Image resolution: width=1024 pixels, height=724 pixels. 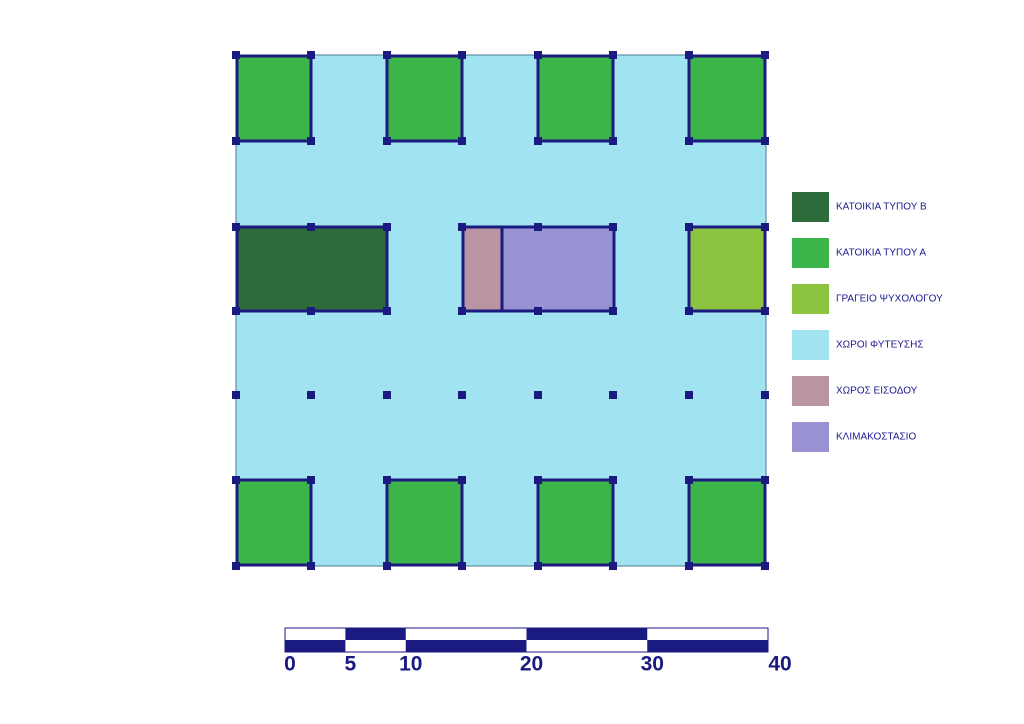 What do you see at coordinates (558, 269) in the screenshot?
I see `staircase` at bounding box center [558, 269].